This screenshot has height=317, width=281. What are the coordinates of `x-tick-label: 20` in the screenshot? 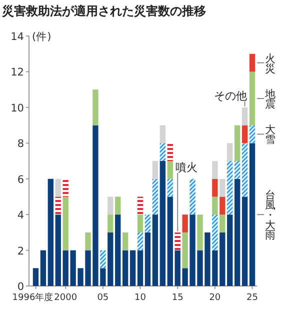 It's located at (215, 298).